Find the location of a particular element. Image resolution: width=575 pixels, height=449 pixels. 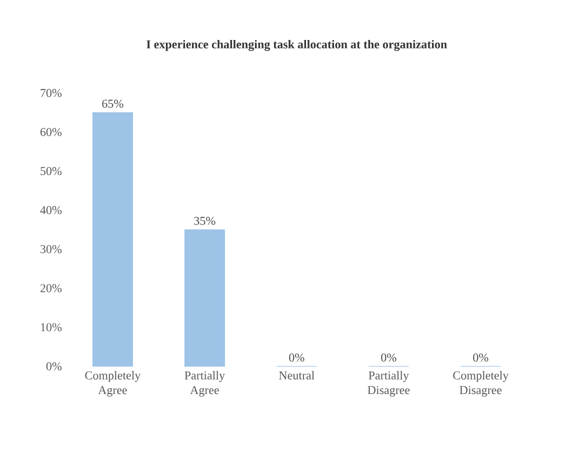

data-label: 35% is located at coordinates (205, 220).